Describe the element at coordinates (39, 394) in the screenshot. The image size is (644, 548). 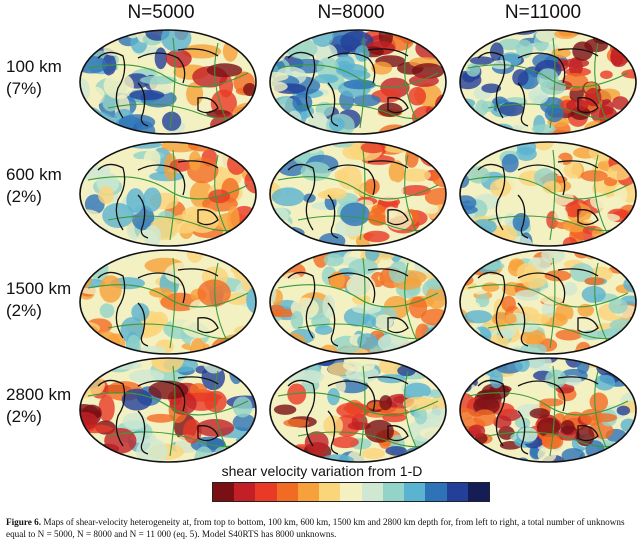
I see `row-depth: 2800 km` at that location.